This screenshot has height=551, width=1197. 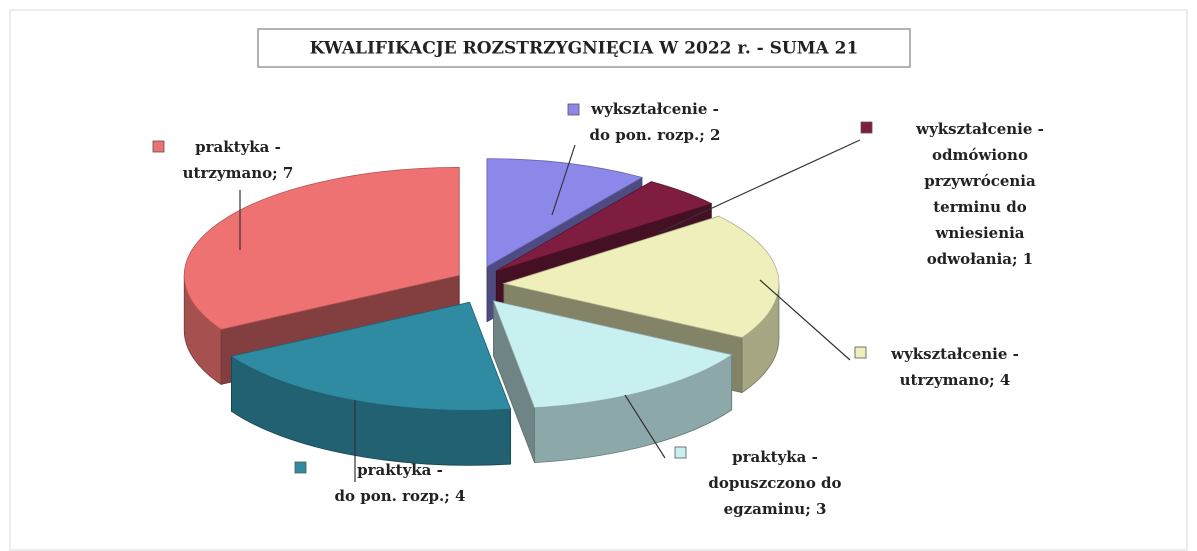 I want to click on slice-group, so click(x=371, y=383).